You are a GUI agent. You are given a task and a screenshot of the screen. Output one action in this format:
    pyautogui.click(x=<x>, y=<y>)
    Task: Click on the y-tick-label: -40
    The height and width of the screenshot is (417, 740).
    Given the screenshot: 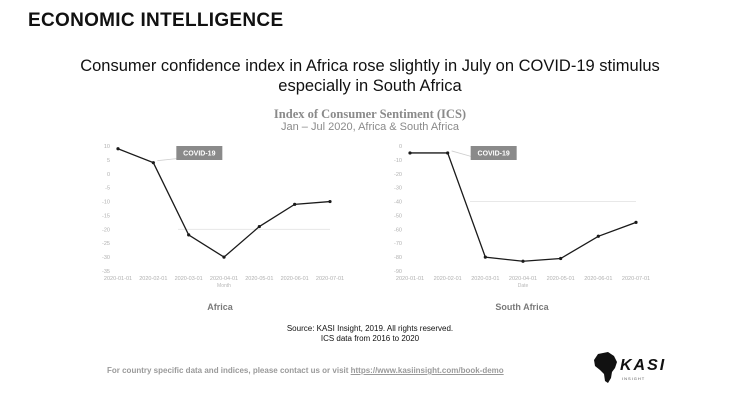 What is the action you would take?
    pyautogui.click(x=398, y=203)
    